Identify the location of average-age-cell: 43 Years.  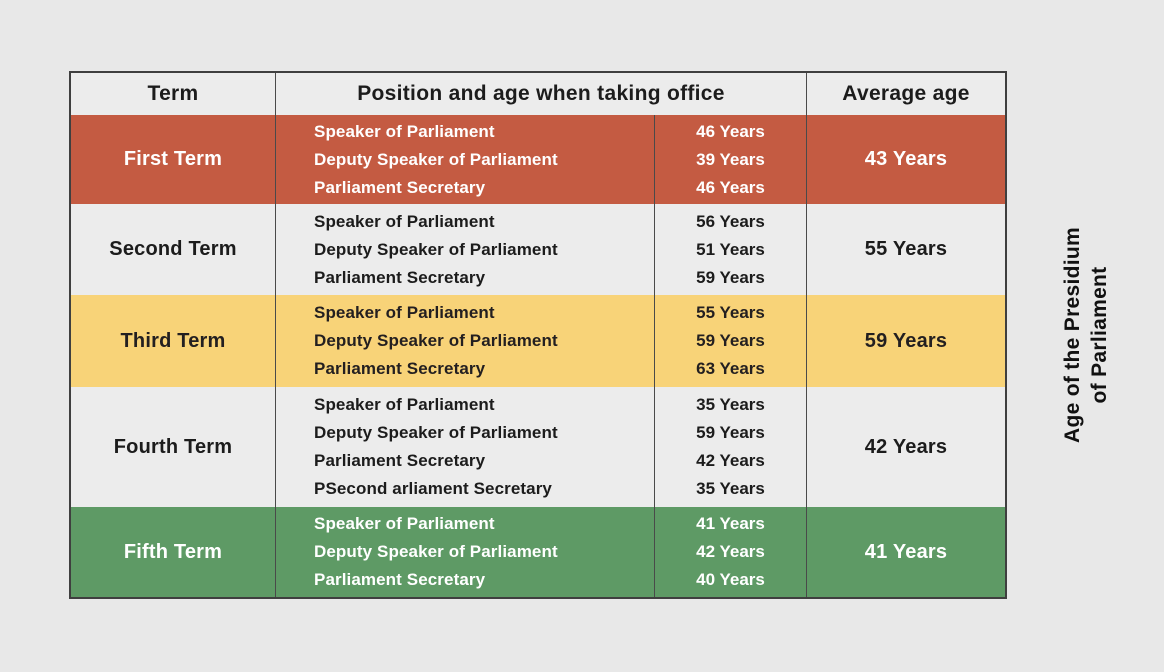
(906, 159).